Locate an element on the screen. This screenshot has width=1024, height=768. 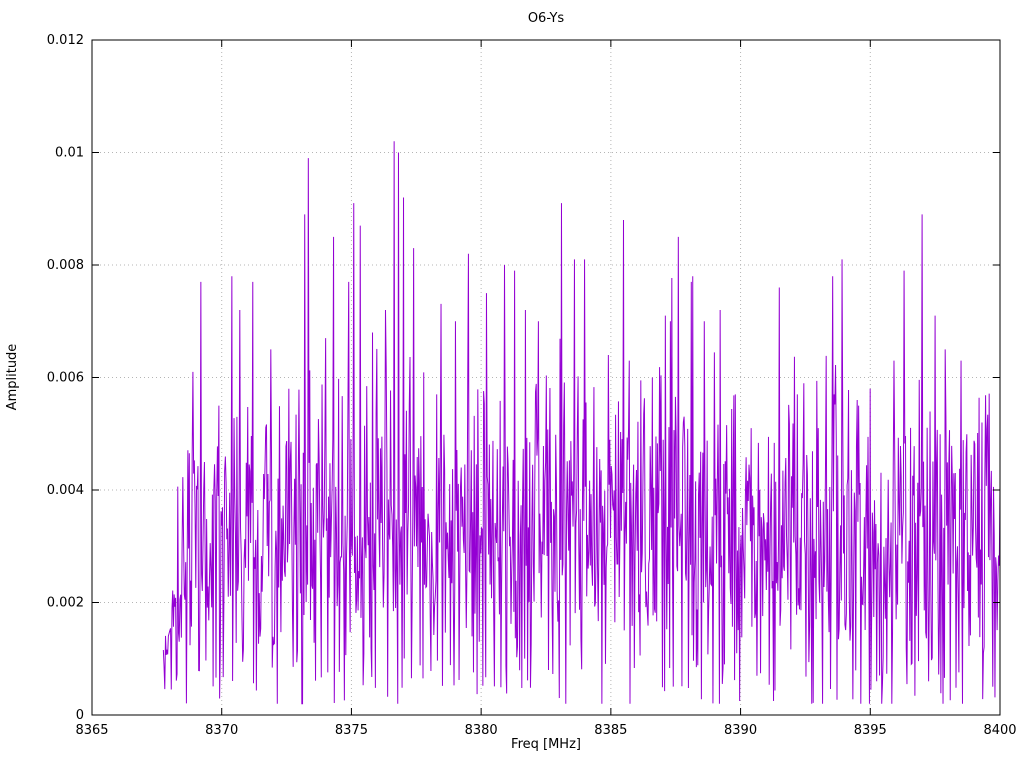
y-tick-label: 0.002 is located at coordinates (65, 603).